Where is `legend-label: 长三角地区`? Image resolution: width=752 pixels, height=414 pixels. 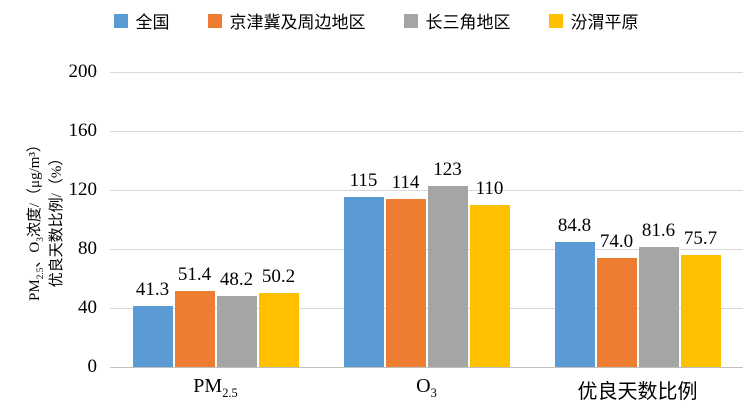
legend-label: 长三角地区 is located at coordinates (468, 22).